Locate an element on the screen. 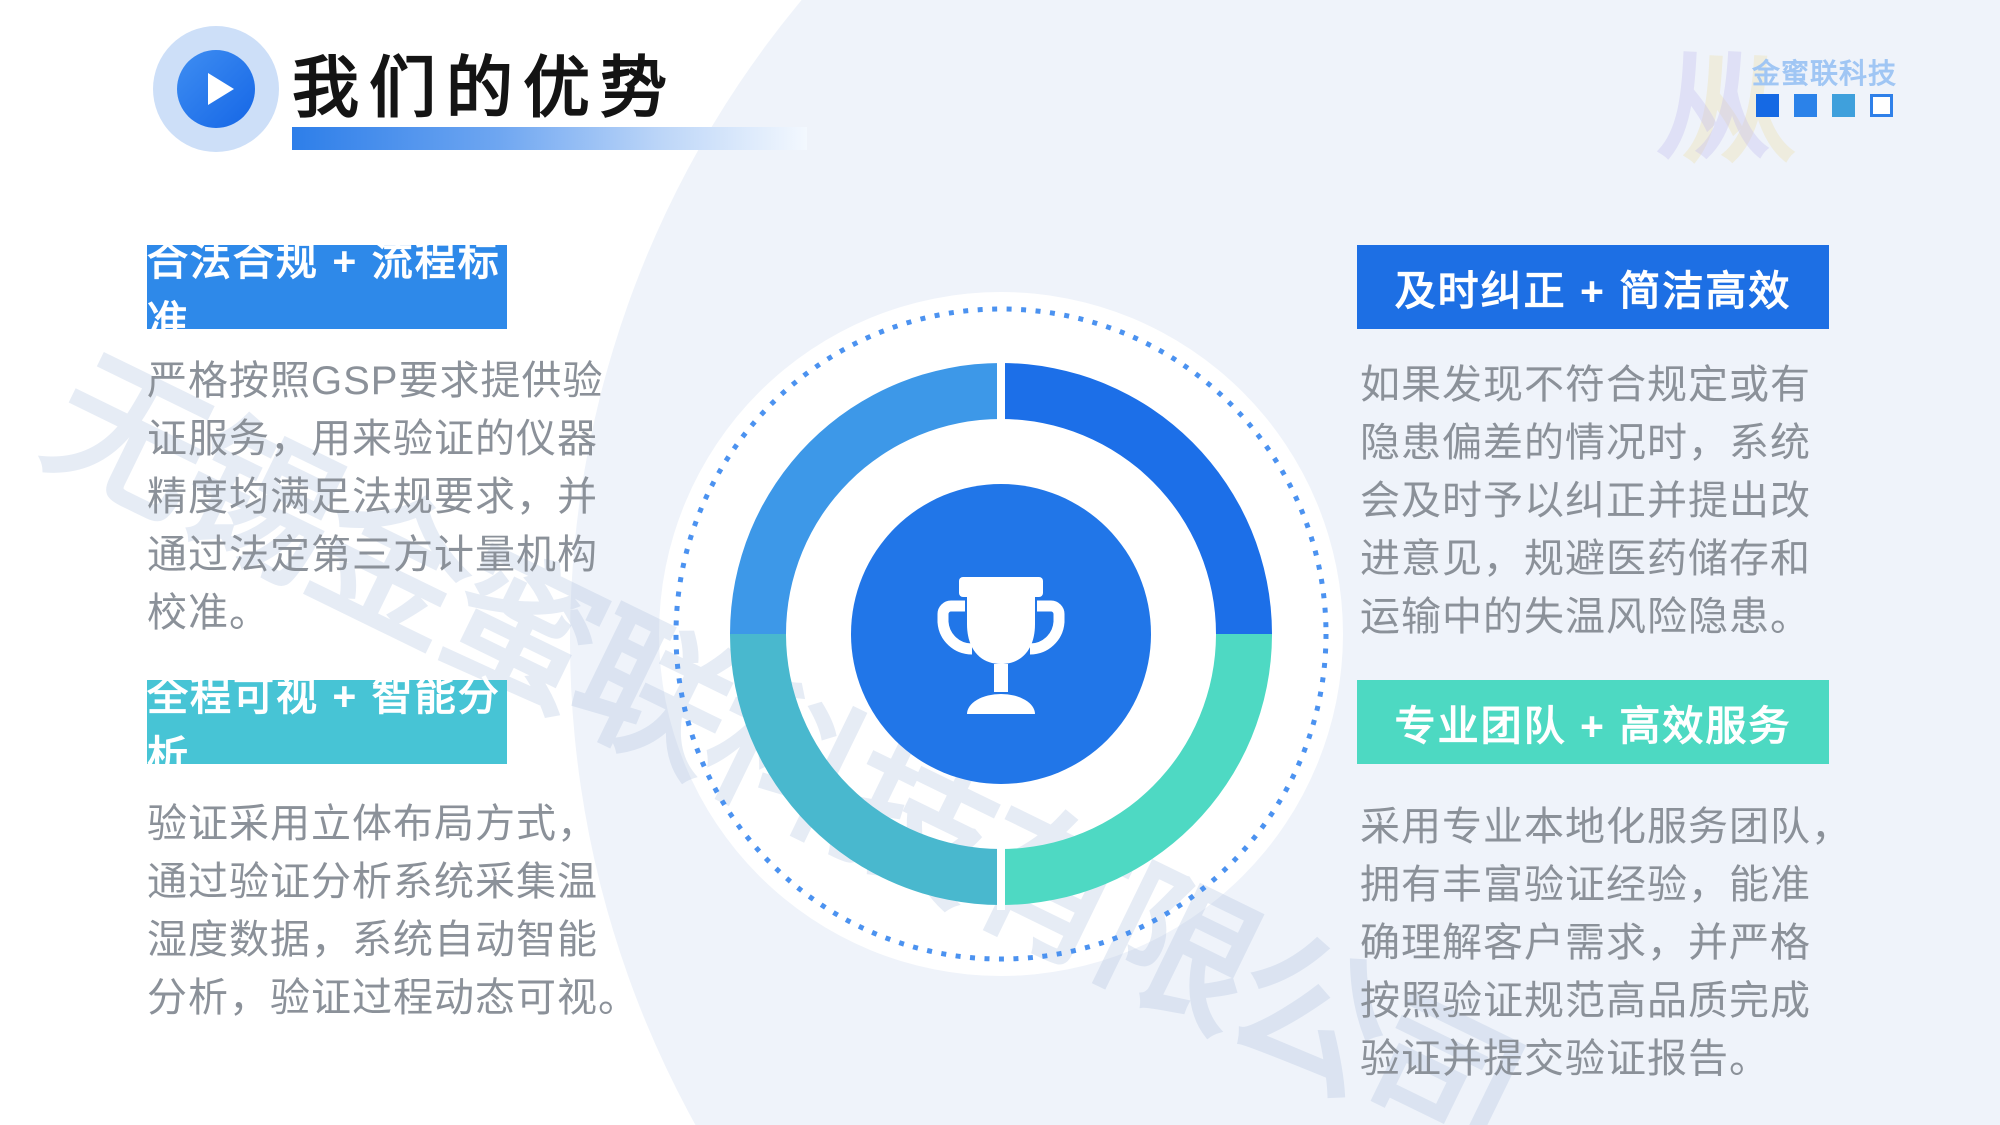  logo-monogram-icon: 从 is located at coordinates (1713, 108).